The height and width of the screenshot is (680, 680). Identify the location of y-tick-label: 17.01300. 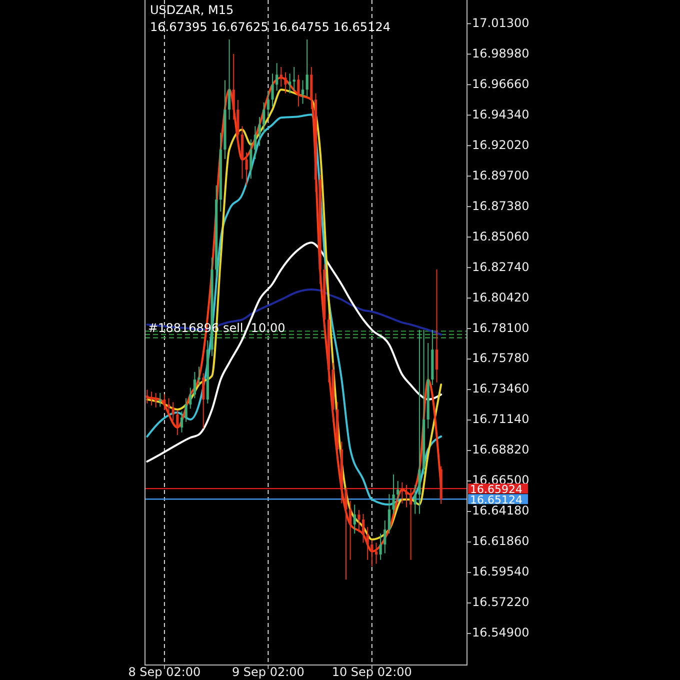
(501, 23).